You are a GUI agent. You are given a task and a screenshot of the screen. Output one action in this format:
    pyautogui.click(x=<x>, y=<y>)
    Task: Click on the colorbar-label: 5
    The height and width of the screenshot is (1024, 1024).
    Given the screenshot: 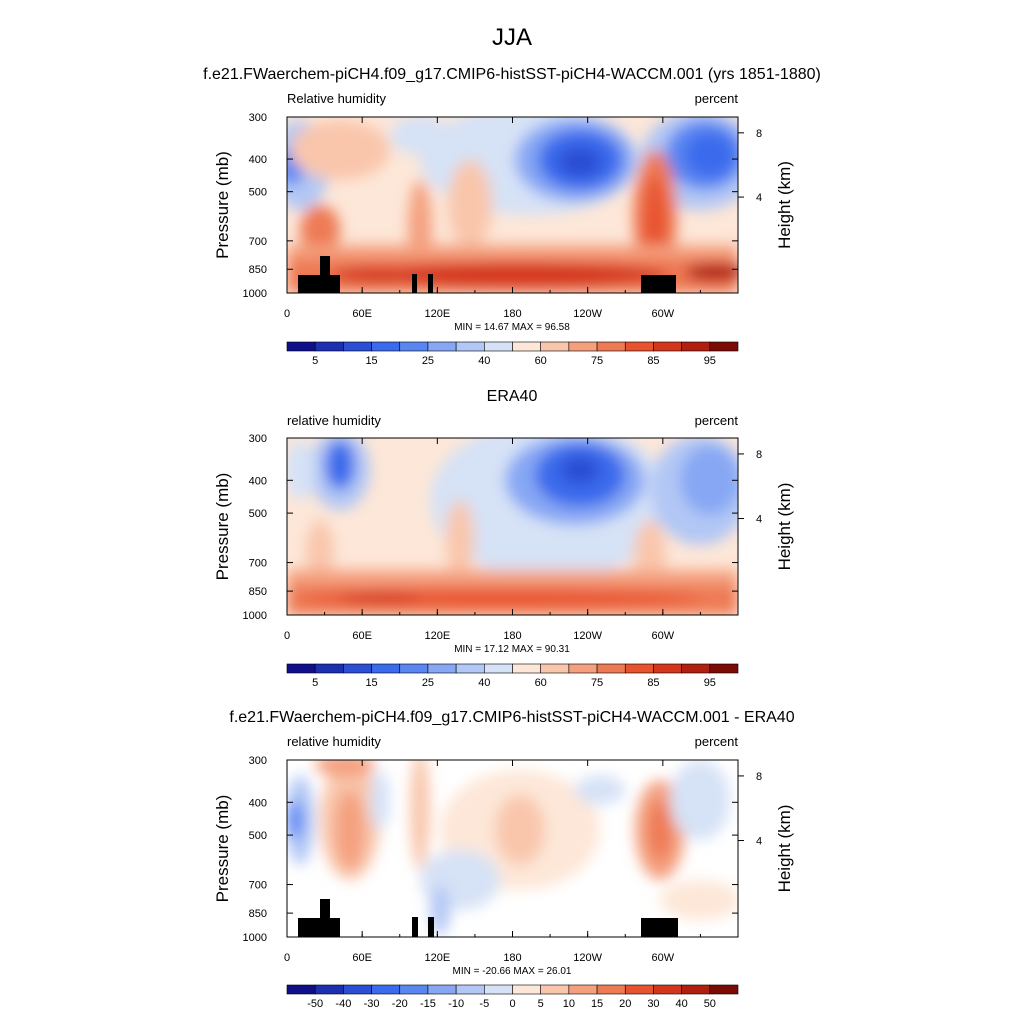 What is the action you would take?
    pyautogui.click(x=541, y=1004)
    